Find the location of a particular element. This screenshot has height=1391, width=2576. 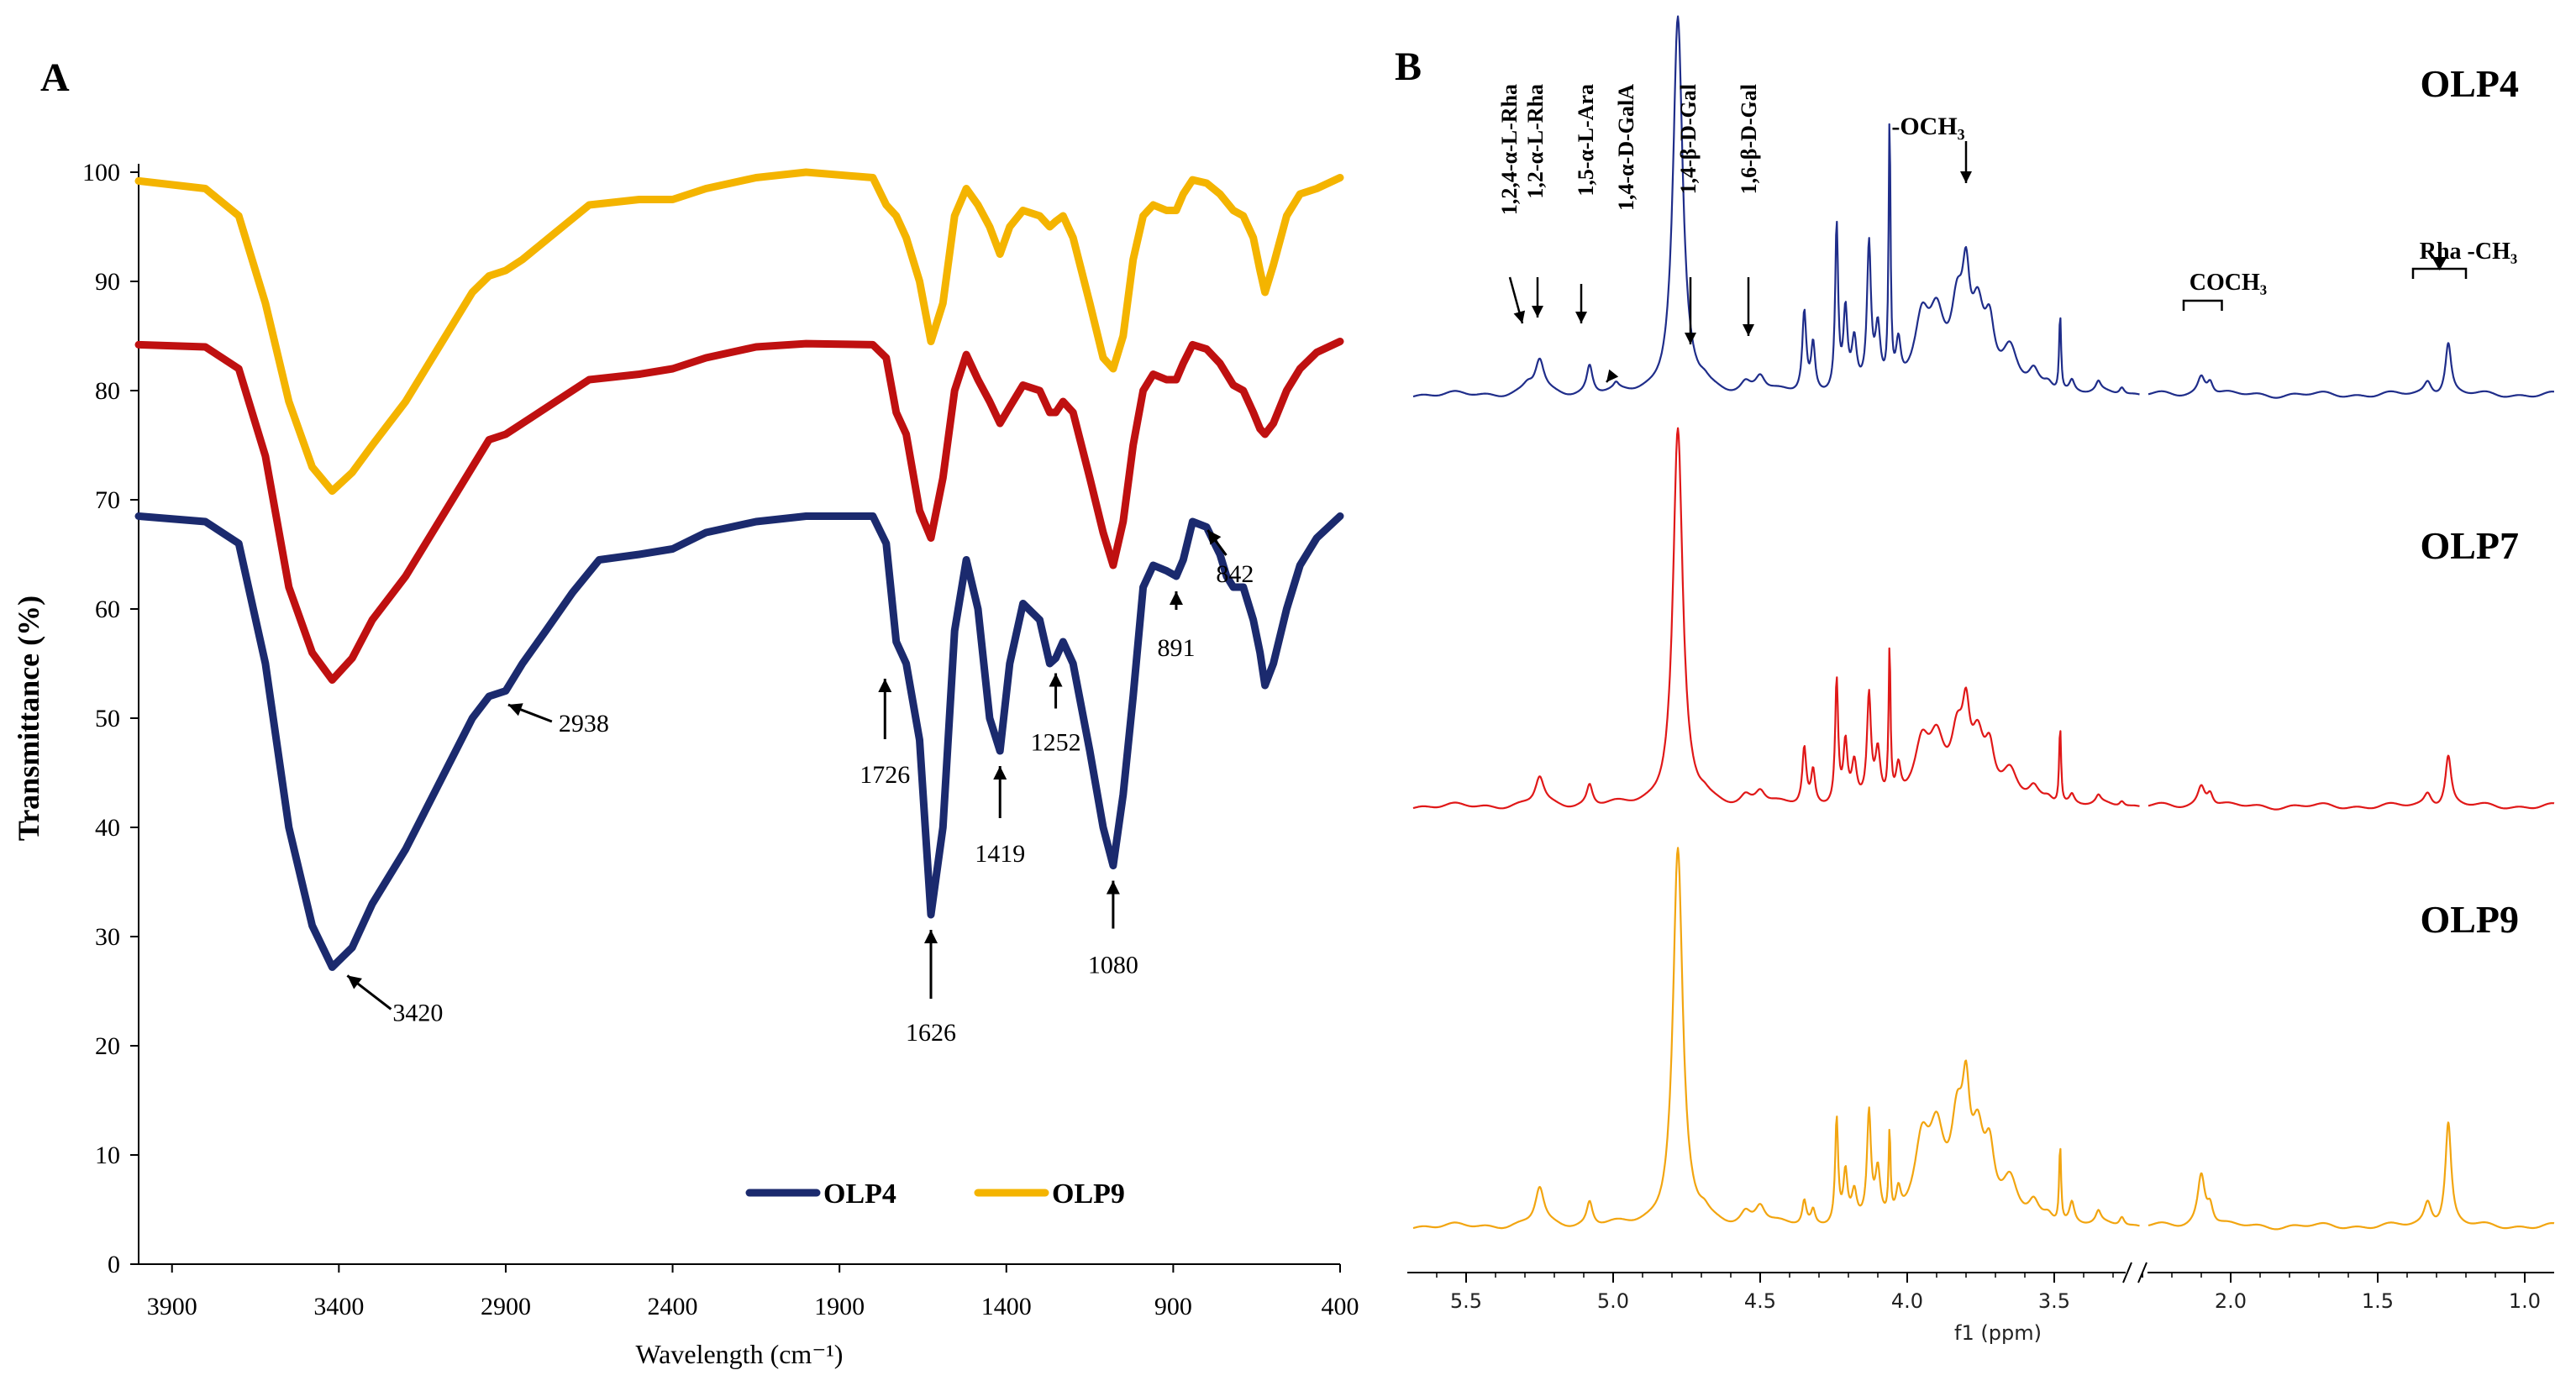

axis-break-mark is located at coordinates (2127, 1272).